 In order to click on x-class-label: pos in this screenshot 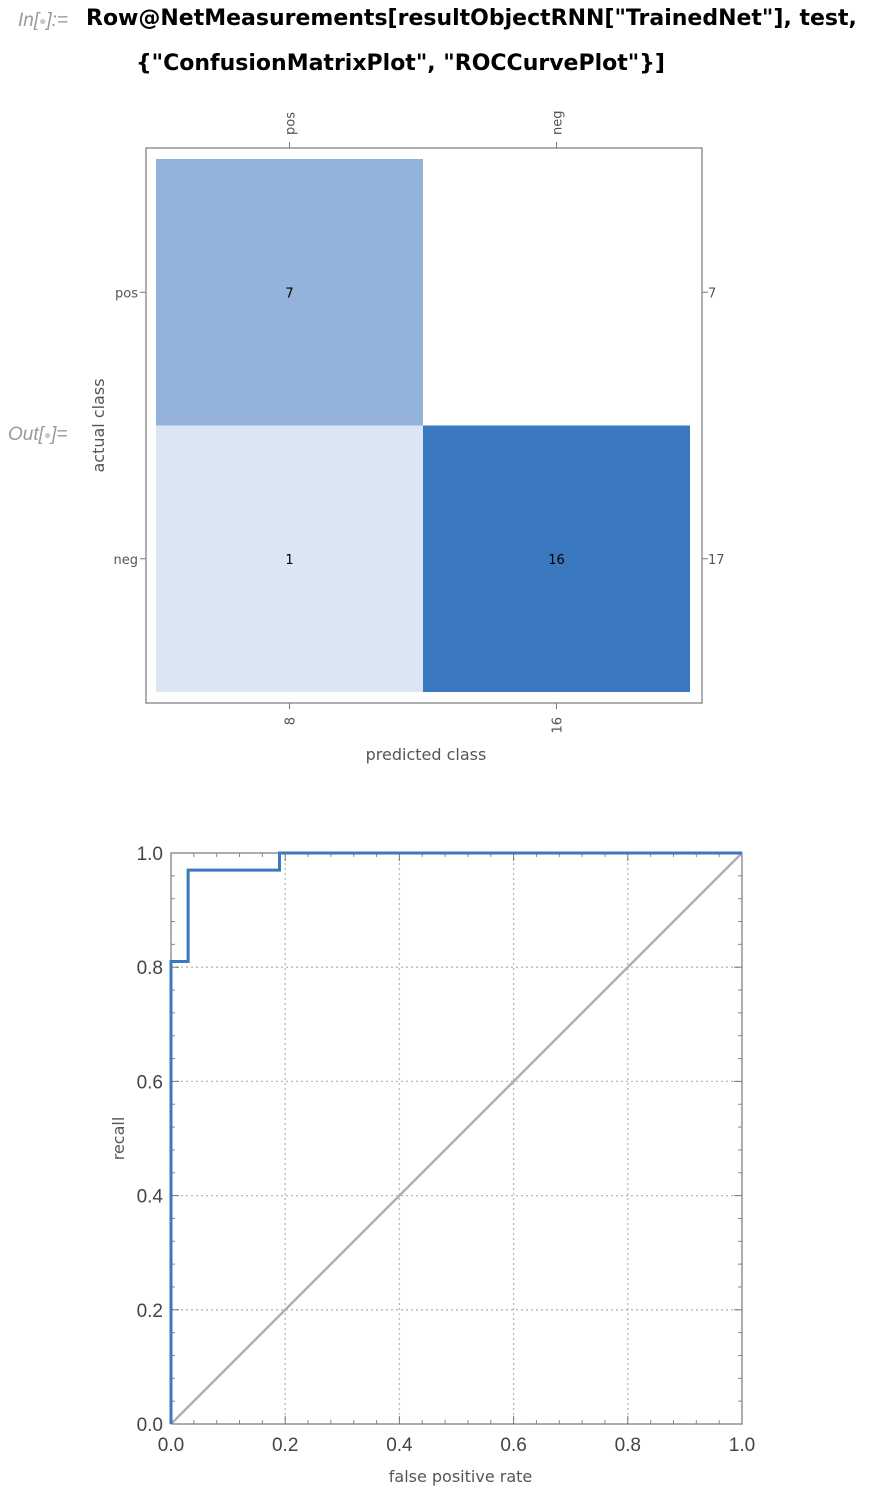, I will do `click(291, 123)`.